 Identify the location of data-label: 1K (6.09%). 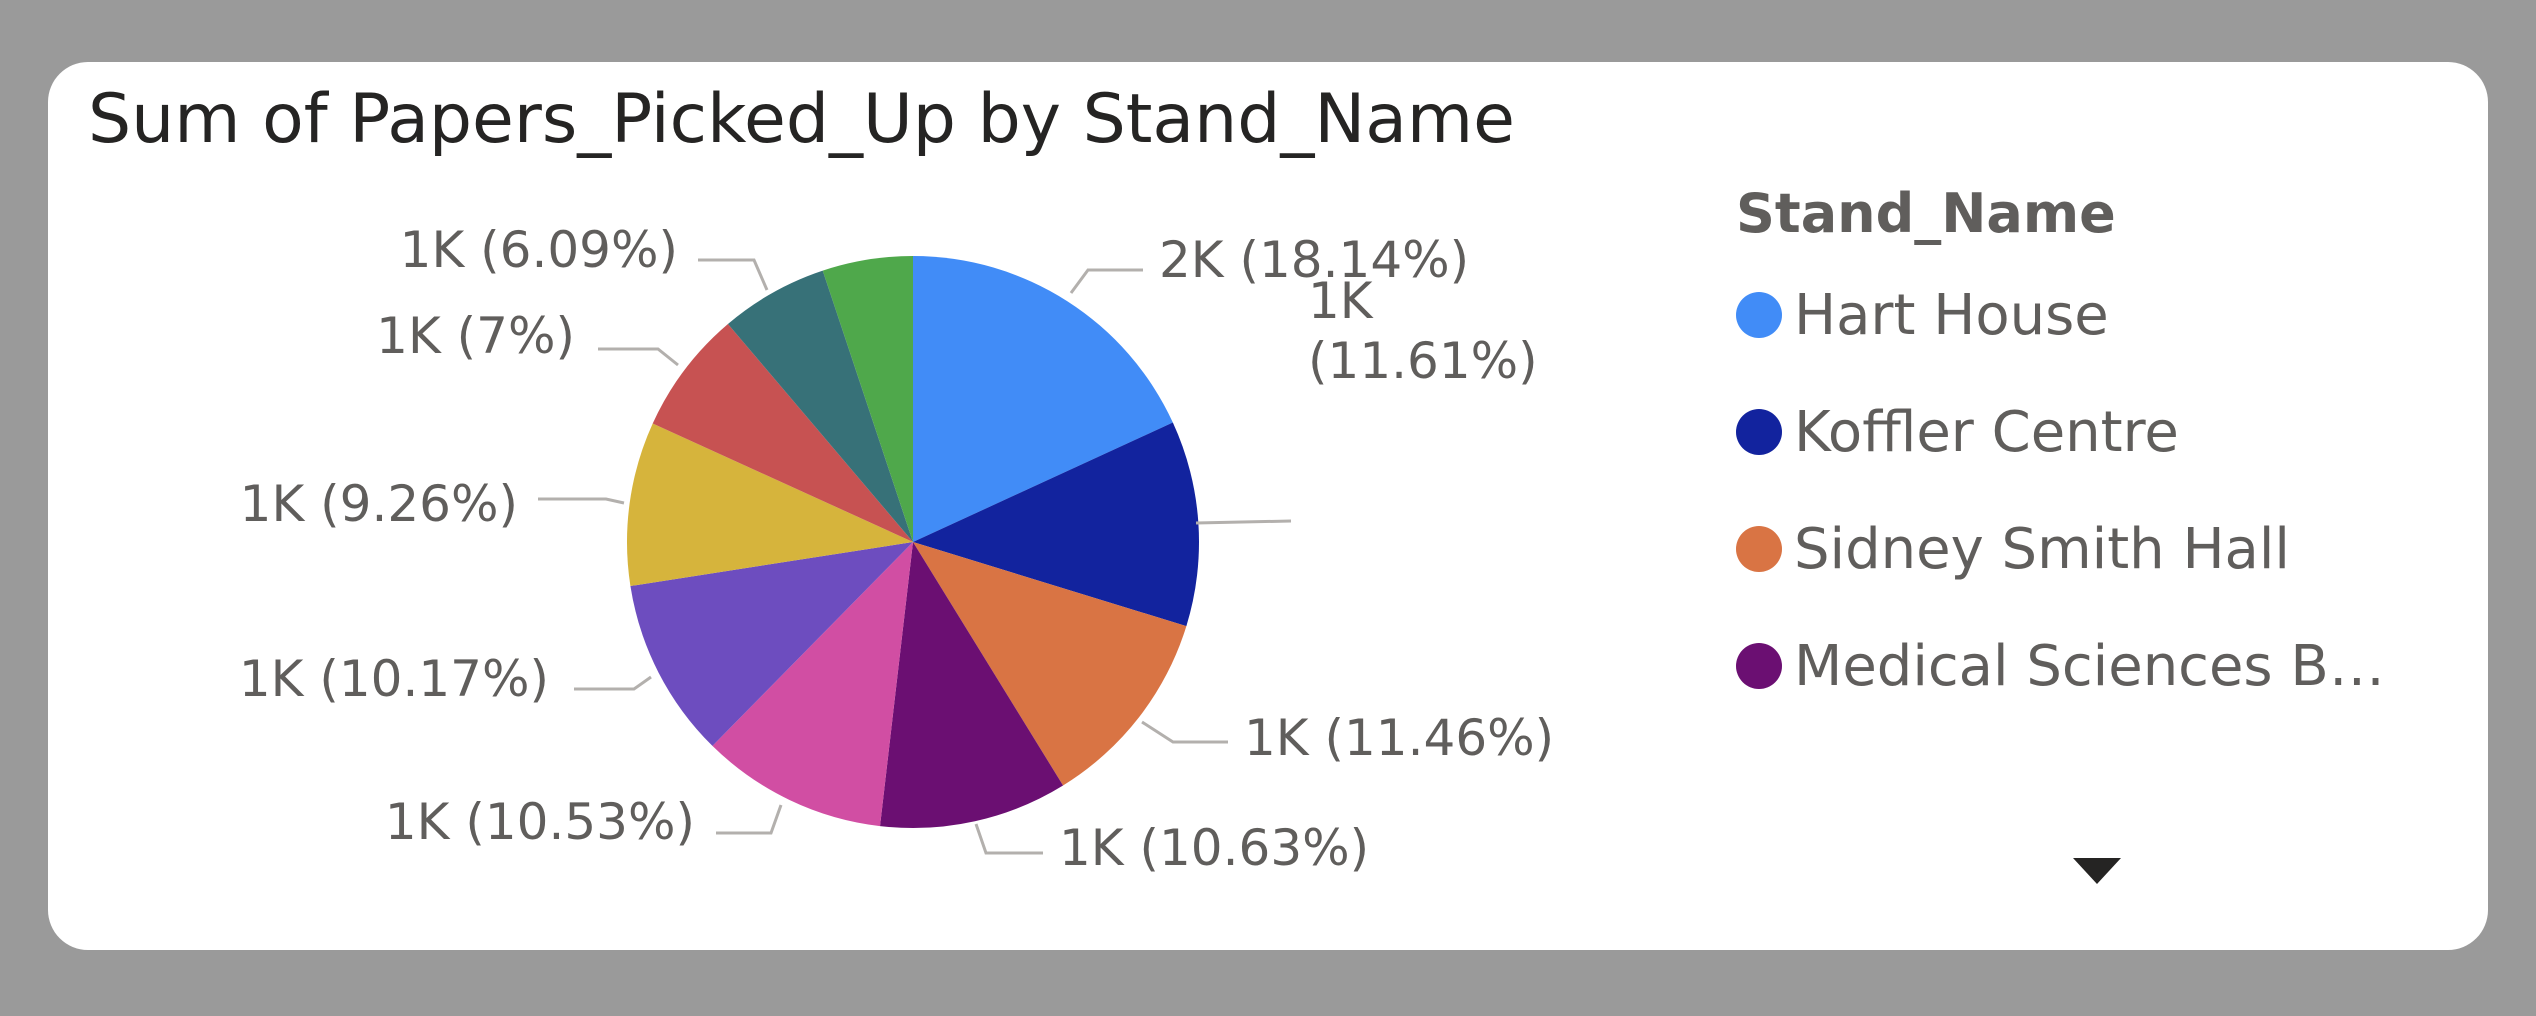
(539, 250).